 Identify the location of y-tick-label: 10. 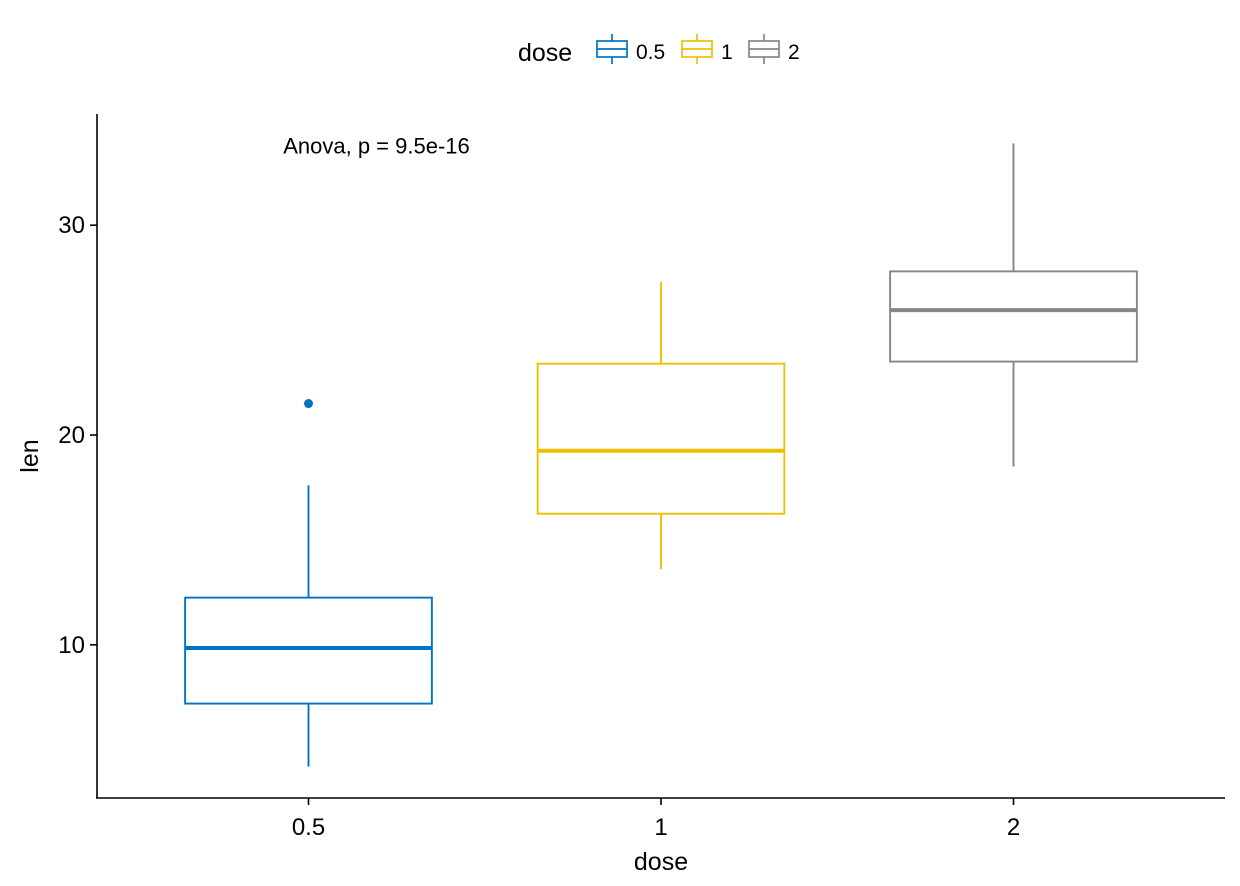
(71, 645).